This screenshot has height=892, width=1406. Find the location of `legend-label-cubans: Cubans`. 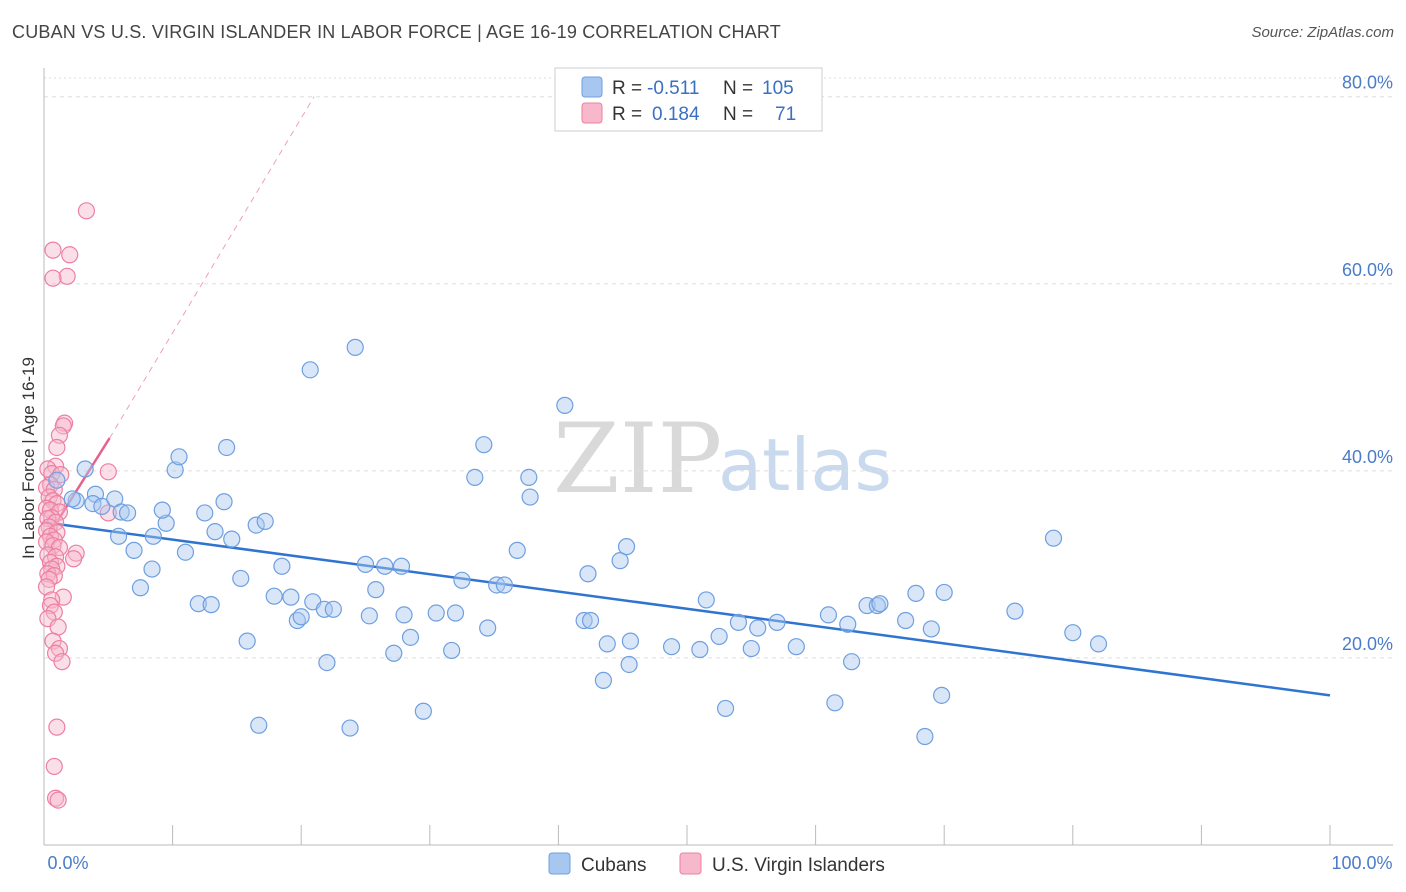

legend-label-cubans: Cubans is located at coordinates (614, 865).